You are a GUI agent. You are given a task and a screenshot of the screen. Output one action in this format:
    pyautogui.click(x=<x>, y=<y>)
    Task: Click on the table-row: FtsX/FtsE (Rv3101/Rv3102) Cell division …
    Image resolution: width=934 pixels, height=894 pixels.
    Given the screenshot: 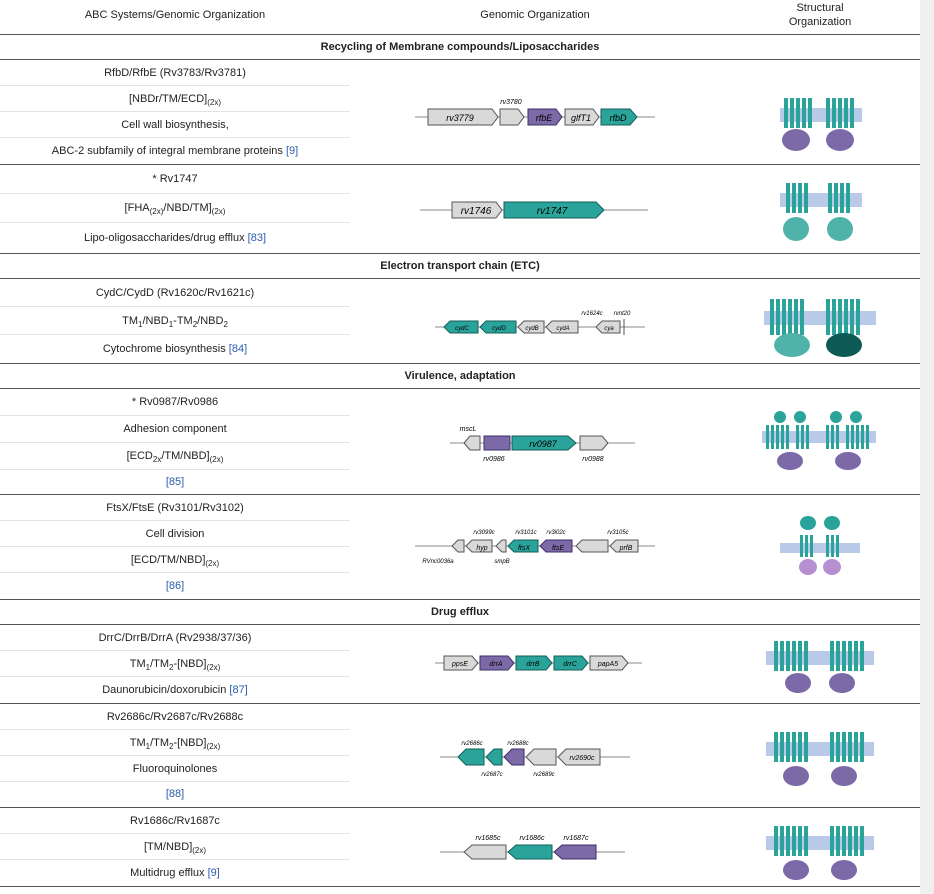 What is the action you would take?
    pyautogui.click(x=460, y=547)
    